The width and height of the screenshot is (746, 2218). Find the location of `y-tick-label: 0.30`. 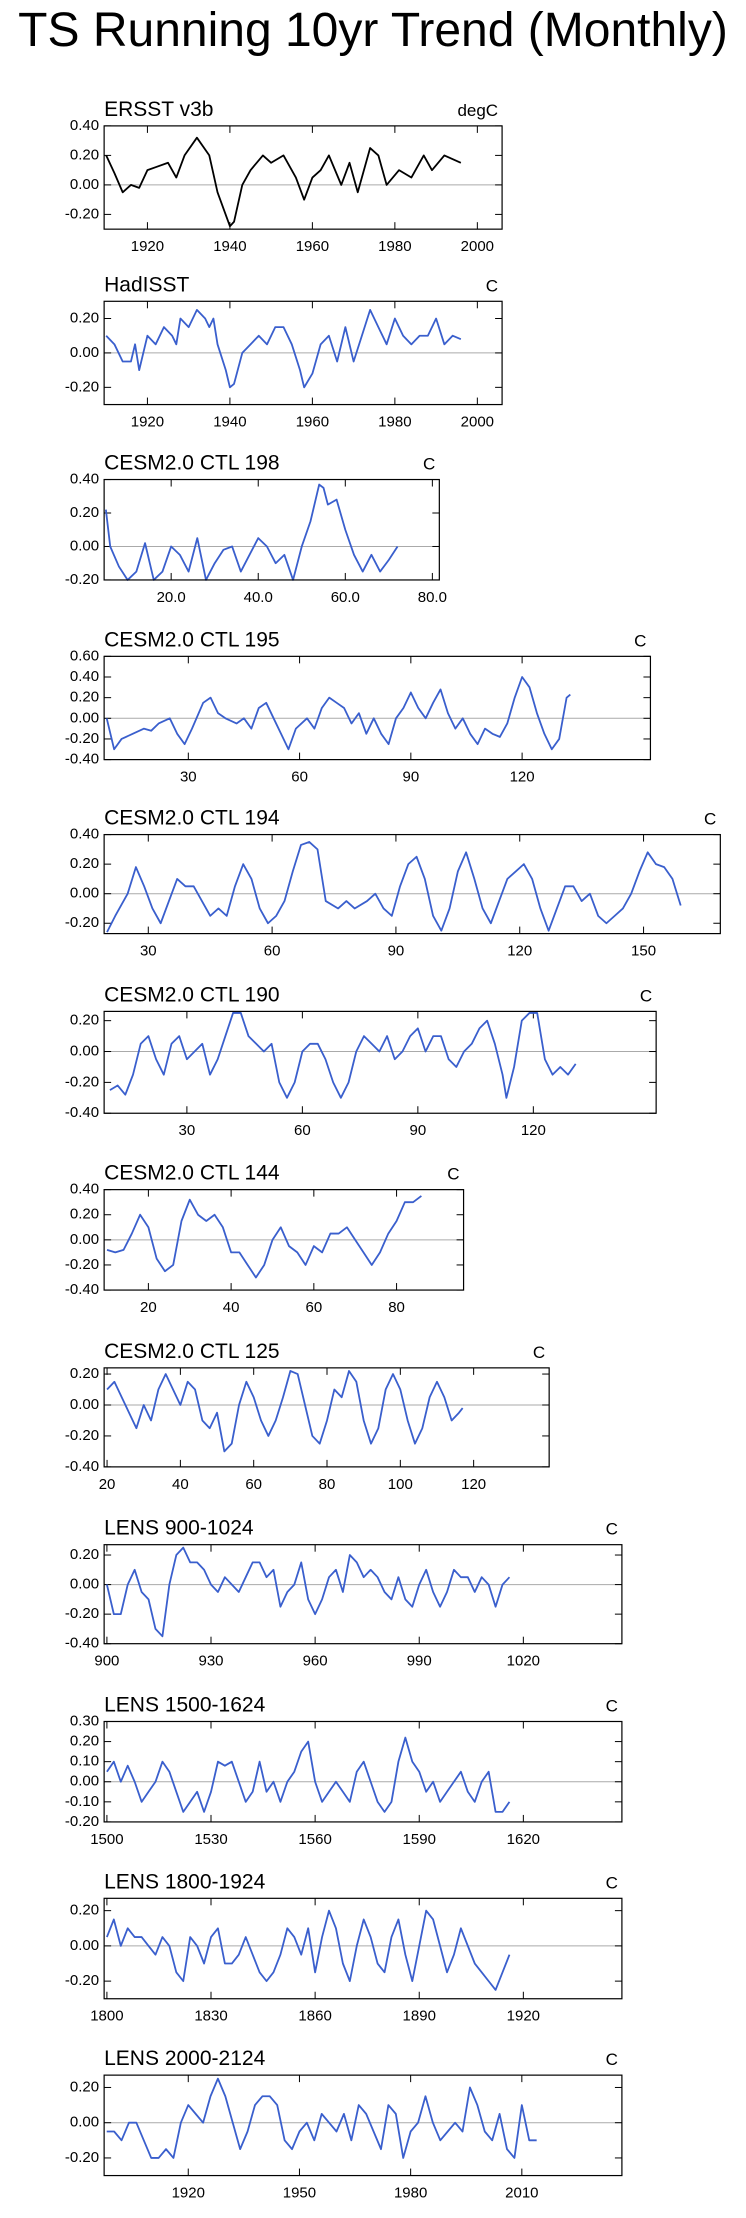

y-tick-label: 0.30 is located at coordinates (84, 1720).